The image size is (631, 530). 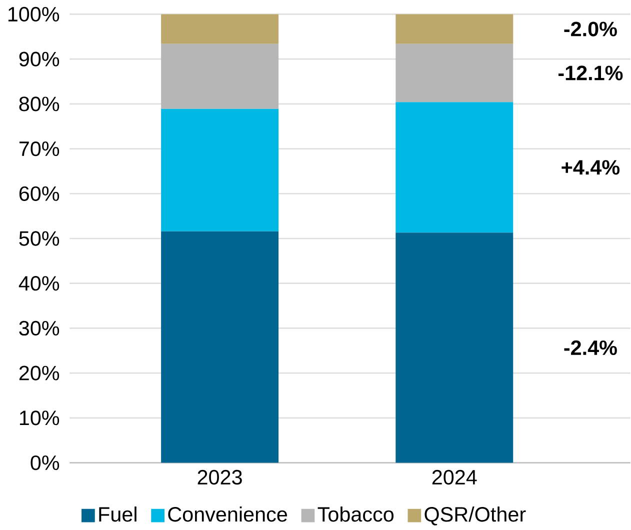 What do you see at coordinates (39, 104) in the screenshot?
I see `y-tick-label: 80%` at bounding box center [39, 104].